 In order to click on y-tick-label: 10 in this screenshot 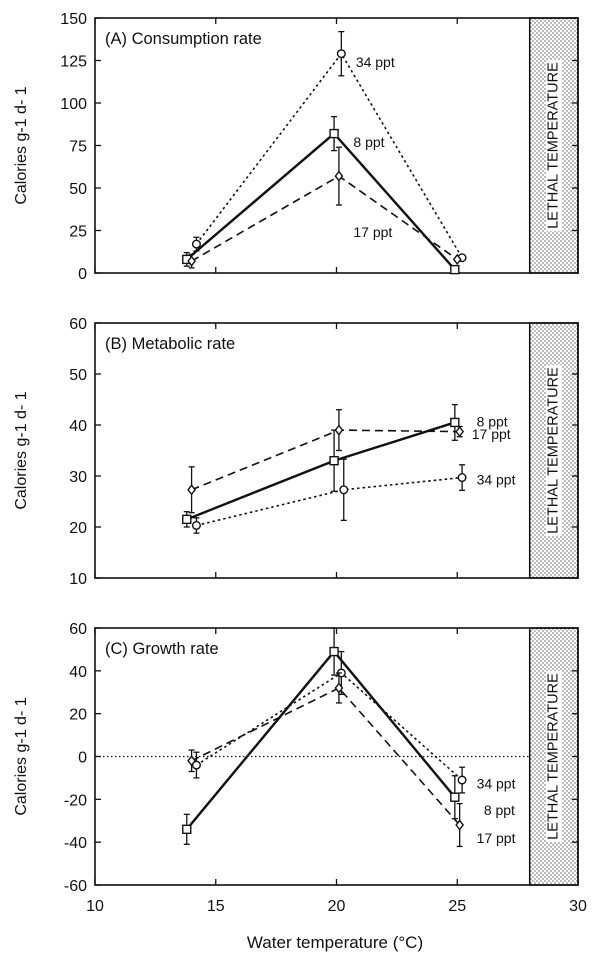, I will do `click(78, 579)`.